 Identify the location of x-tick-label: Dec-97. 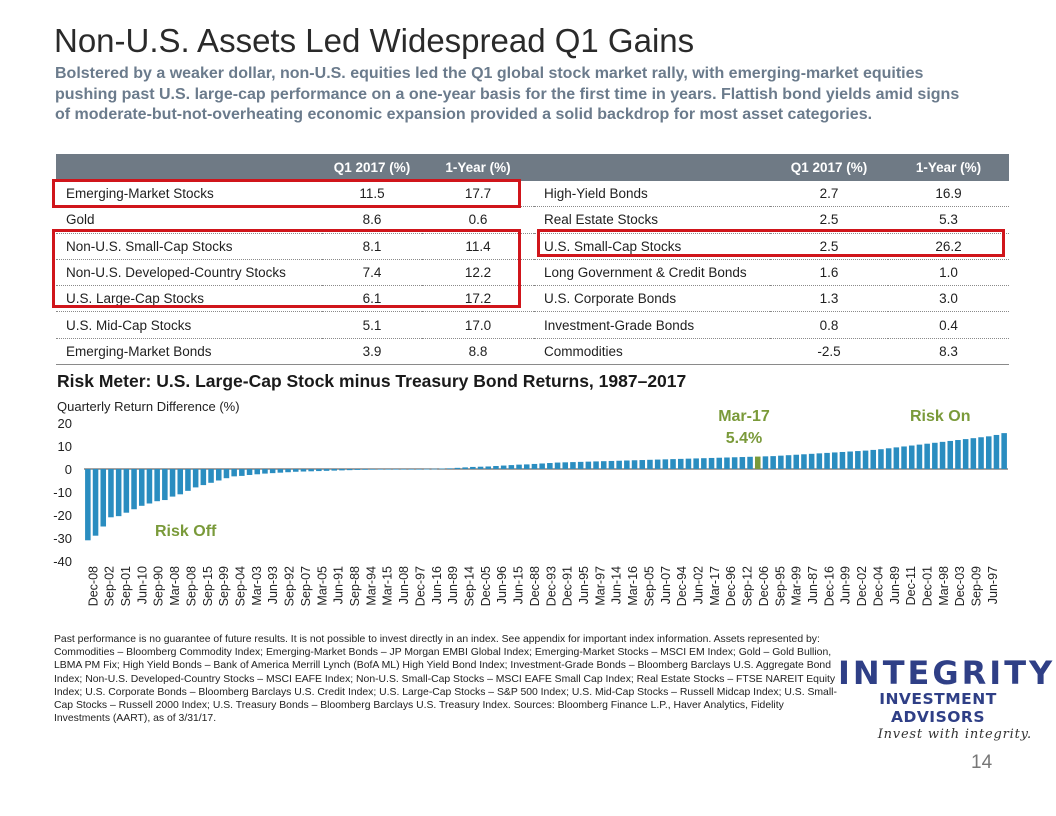
(420, 586).